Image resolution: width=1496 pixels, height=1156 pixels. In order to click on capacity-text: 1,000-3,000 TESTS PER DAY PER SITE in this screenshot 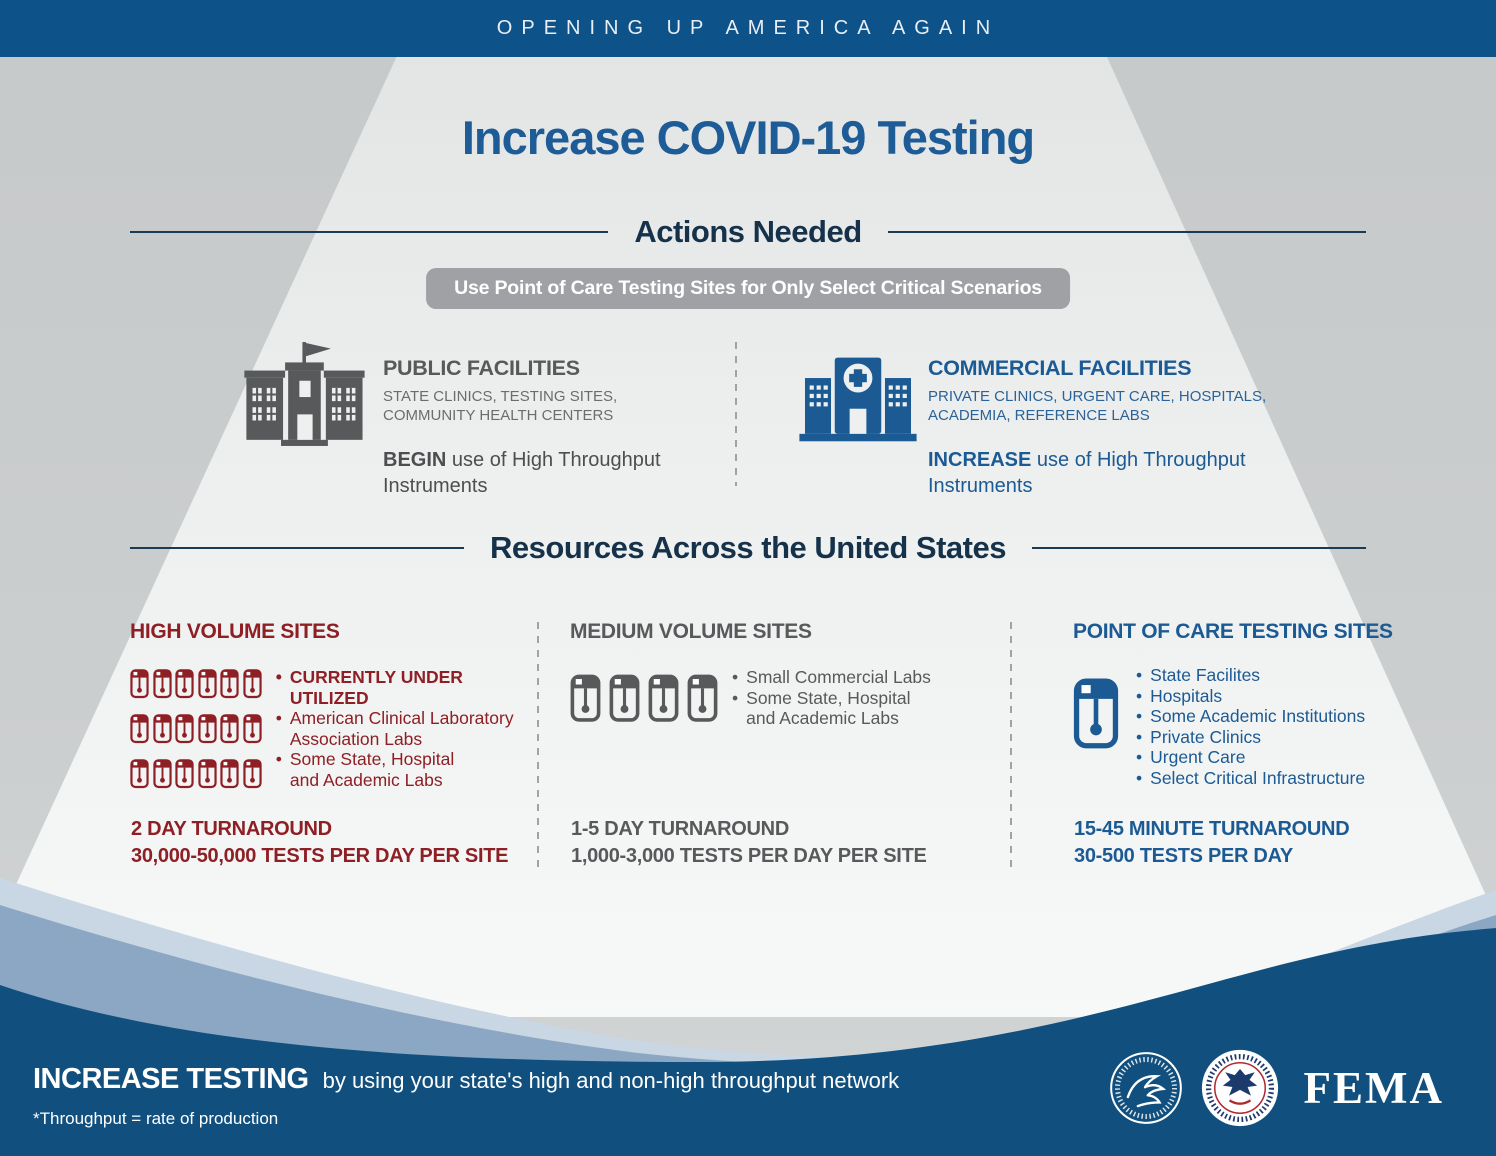, I will do `click(749, 856)`.